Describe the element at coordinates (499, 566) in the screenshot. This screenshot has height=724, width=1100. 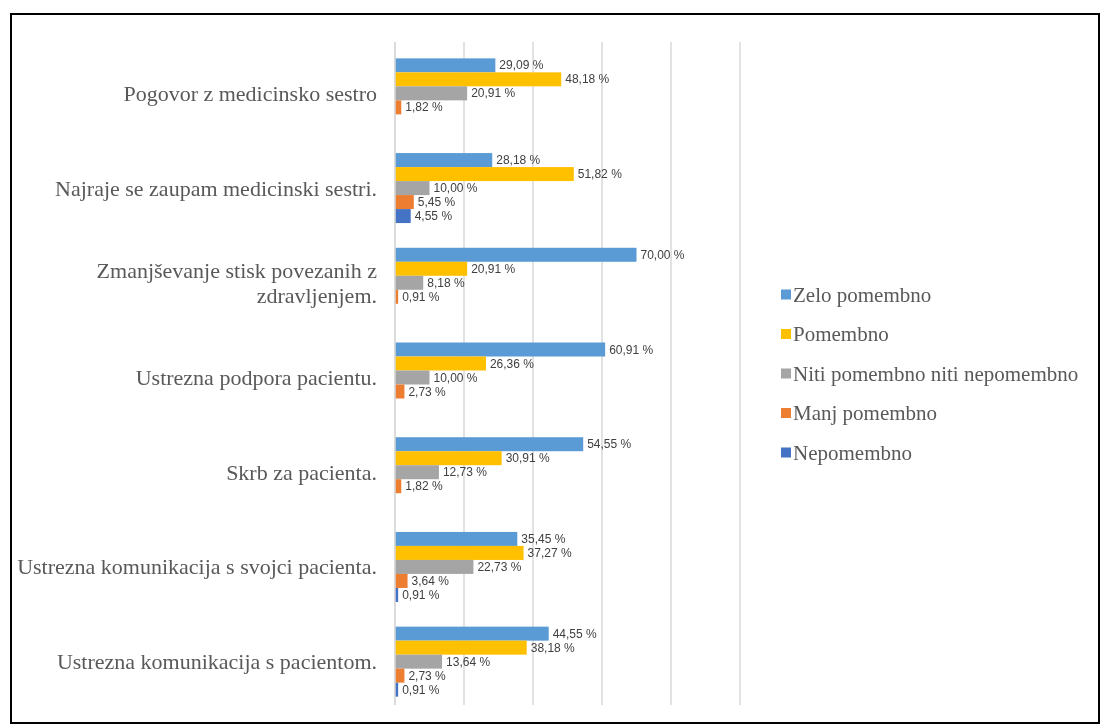
I see `data-label: 22,73 %` at that location.